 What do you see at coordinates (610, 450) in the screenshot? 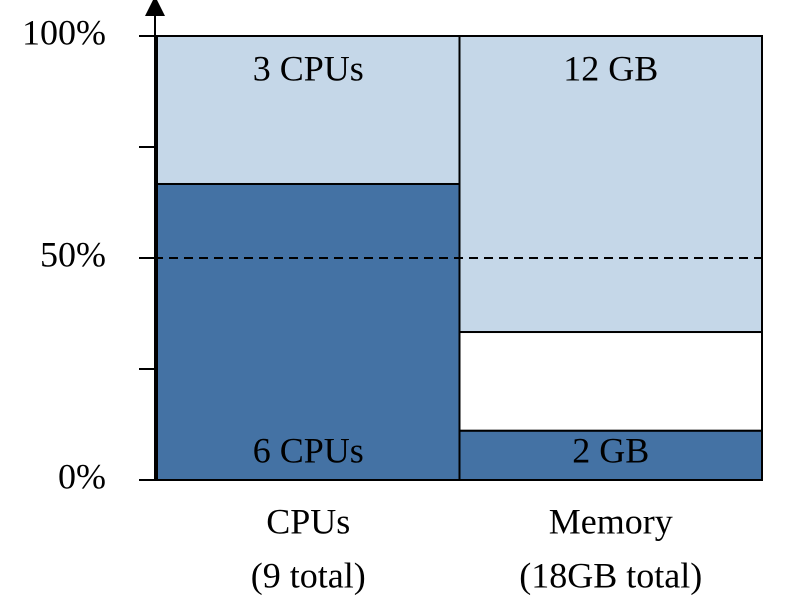
I see `value-label: 2 GB` at bounding box center [610, 450].